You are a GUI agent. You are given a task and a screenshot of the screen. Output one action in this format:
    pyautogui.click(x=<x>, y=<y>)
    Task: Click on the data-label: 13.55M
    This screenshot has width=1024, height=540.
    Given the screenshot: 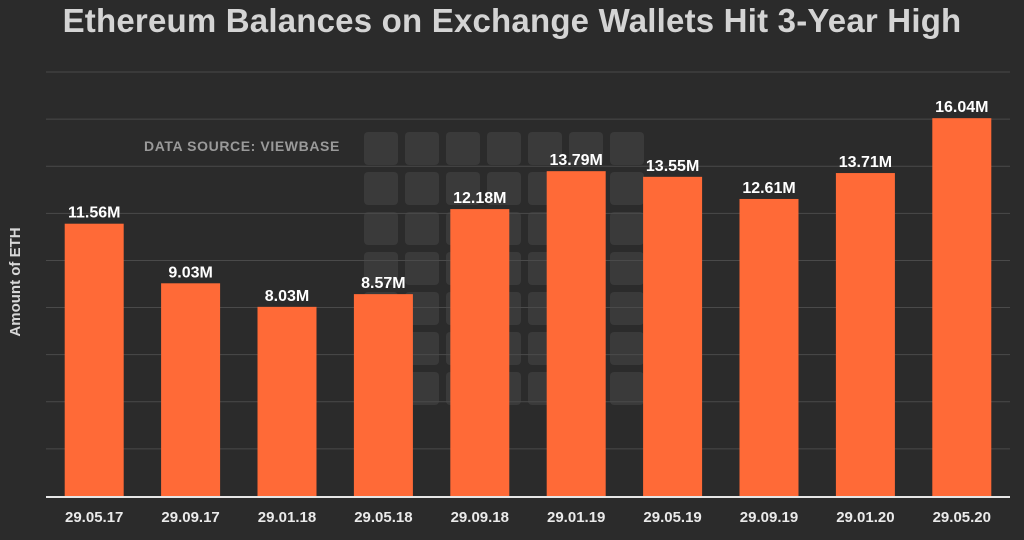 What is the action you would take?
    pyautogui.click(x=672, y=166)
    